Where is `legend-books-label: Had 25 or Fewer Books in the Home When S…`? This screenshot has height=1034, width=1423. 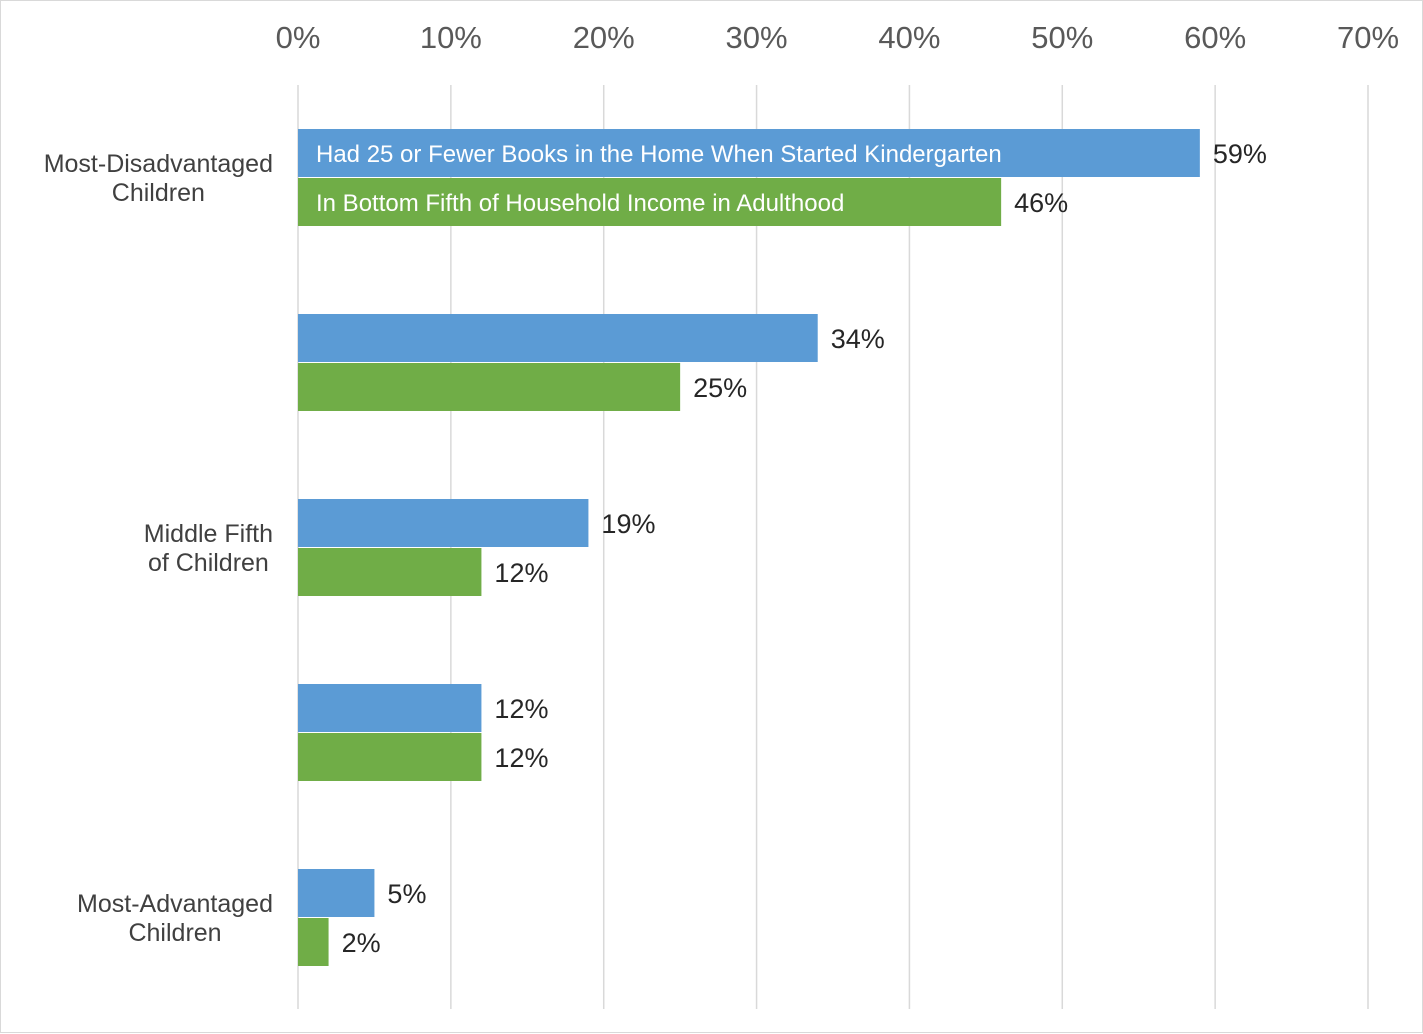
legend-books-label: Had 25 or Fewer Books in the Home When S… is located at coordinates (659, 154).